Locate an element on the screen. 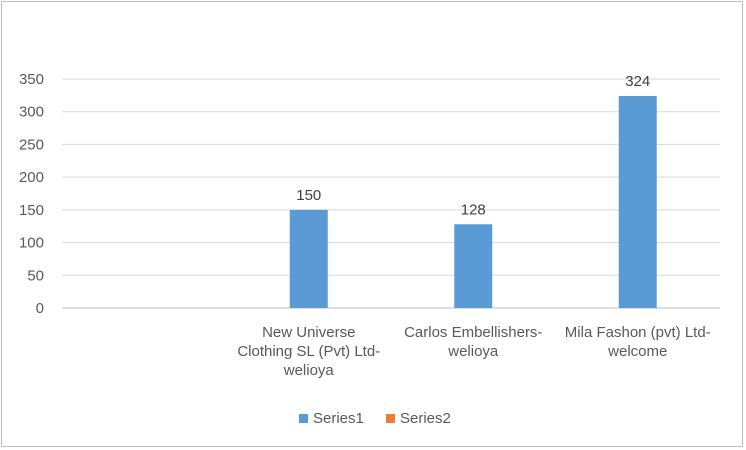 This screenshot has width=746, height=450. legend-label: Series2 is located at coordinates (425, 418).